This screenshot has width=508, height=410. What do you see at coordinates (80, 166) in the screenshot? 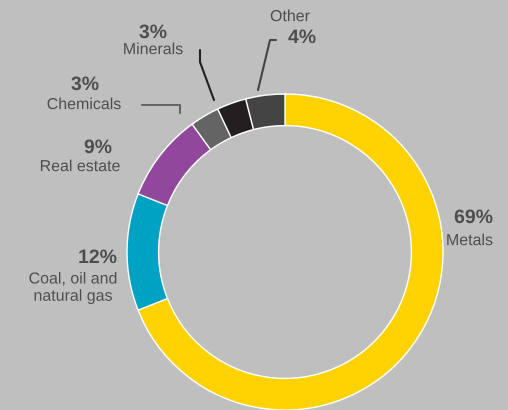
I see `slice-label: Real estate` at bounding box center [80, 166].